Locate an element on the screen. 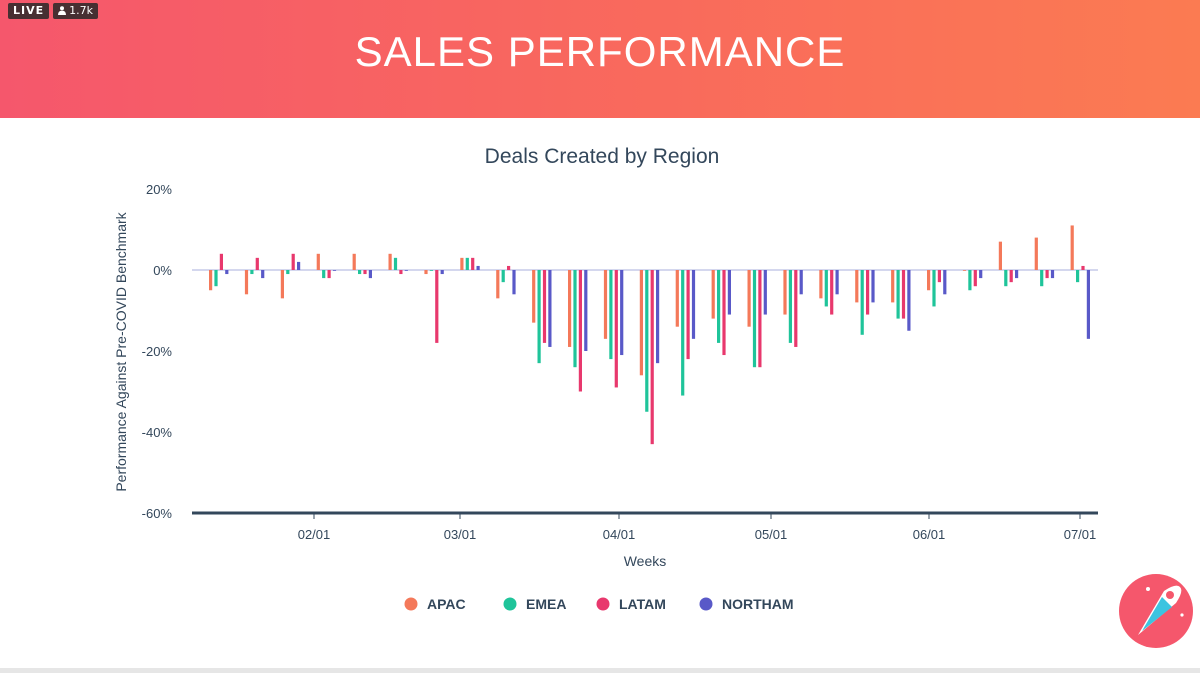  legend-label: LATAM is located at coordinates (642, 604).